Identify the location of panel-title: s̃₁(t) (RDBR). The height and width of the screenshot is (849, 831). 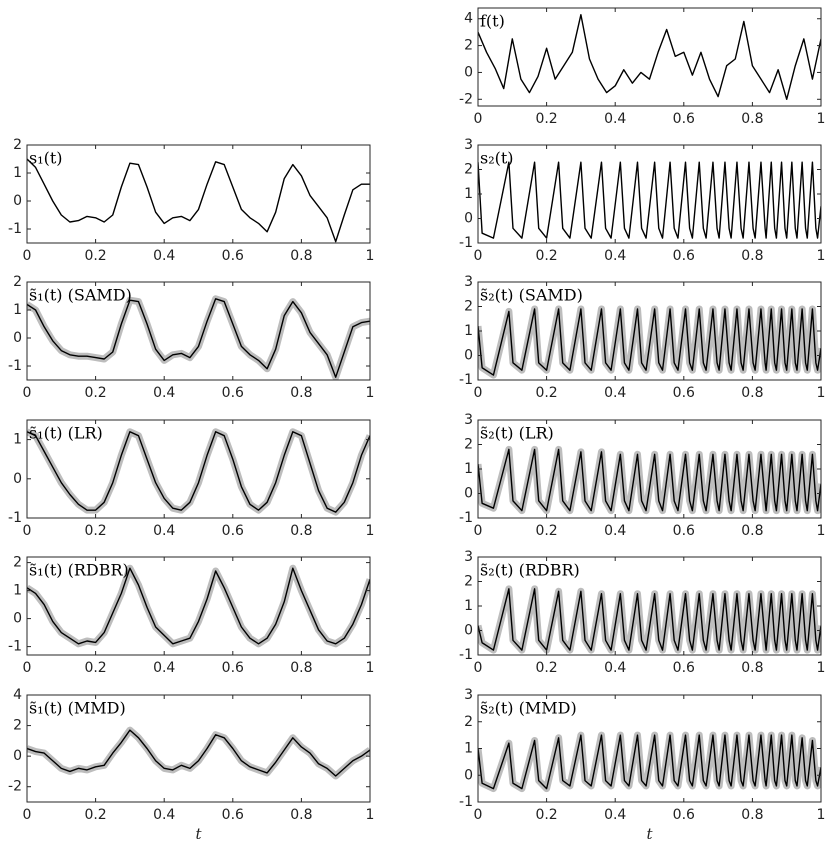
(79, 570).